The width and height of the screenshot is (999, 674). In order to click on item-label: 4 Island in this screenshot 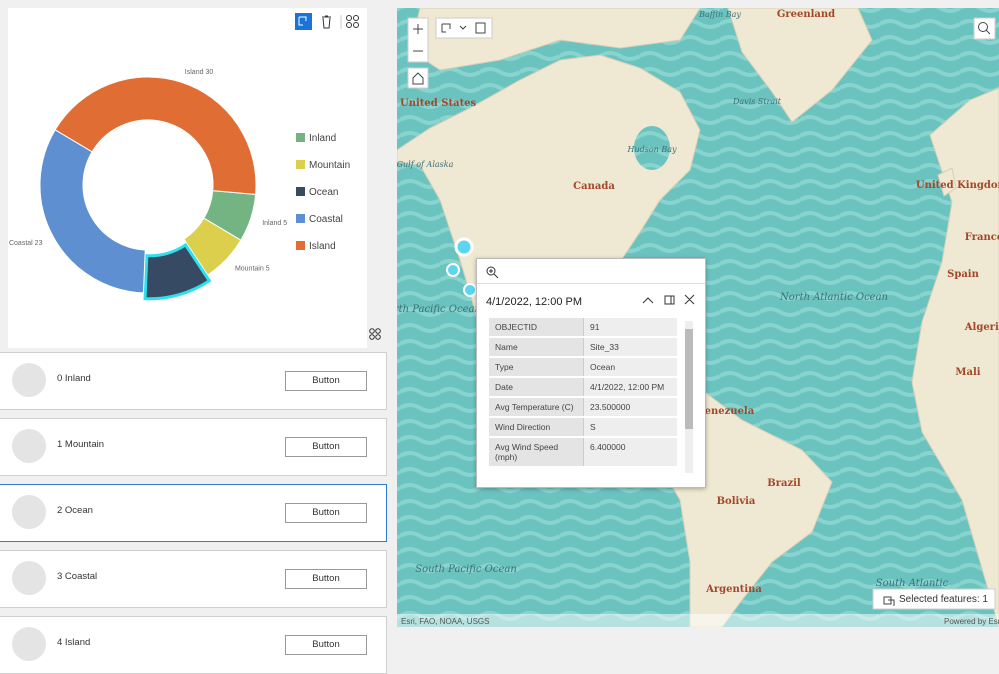, I will do `click(74, 642)`.